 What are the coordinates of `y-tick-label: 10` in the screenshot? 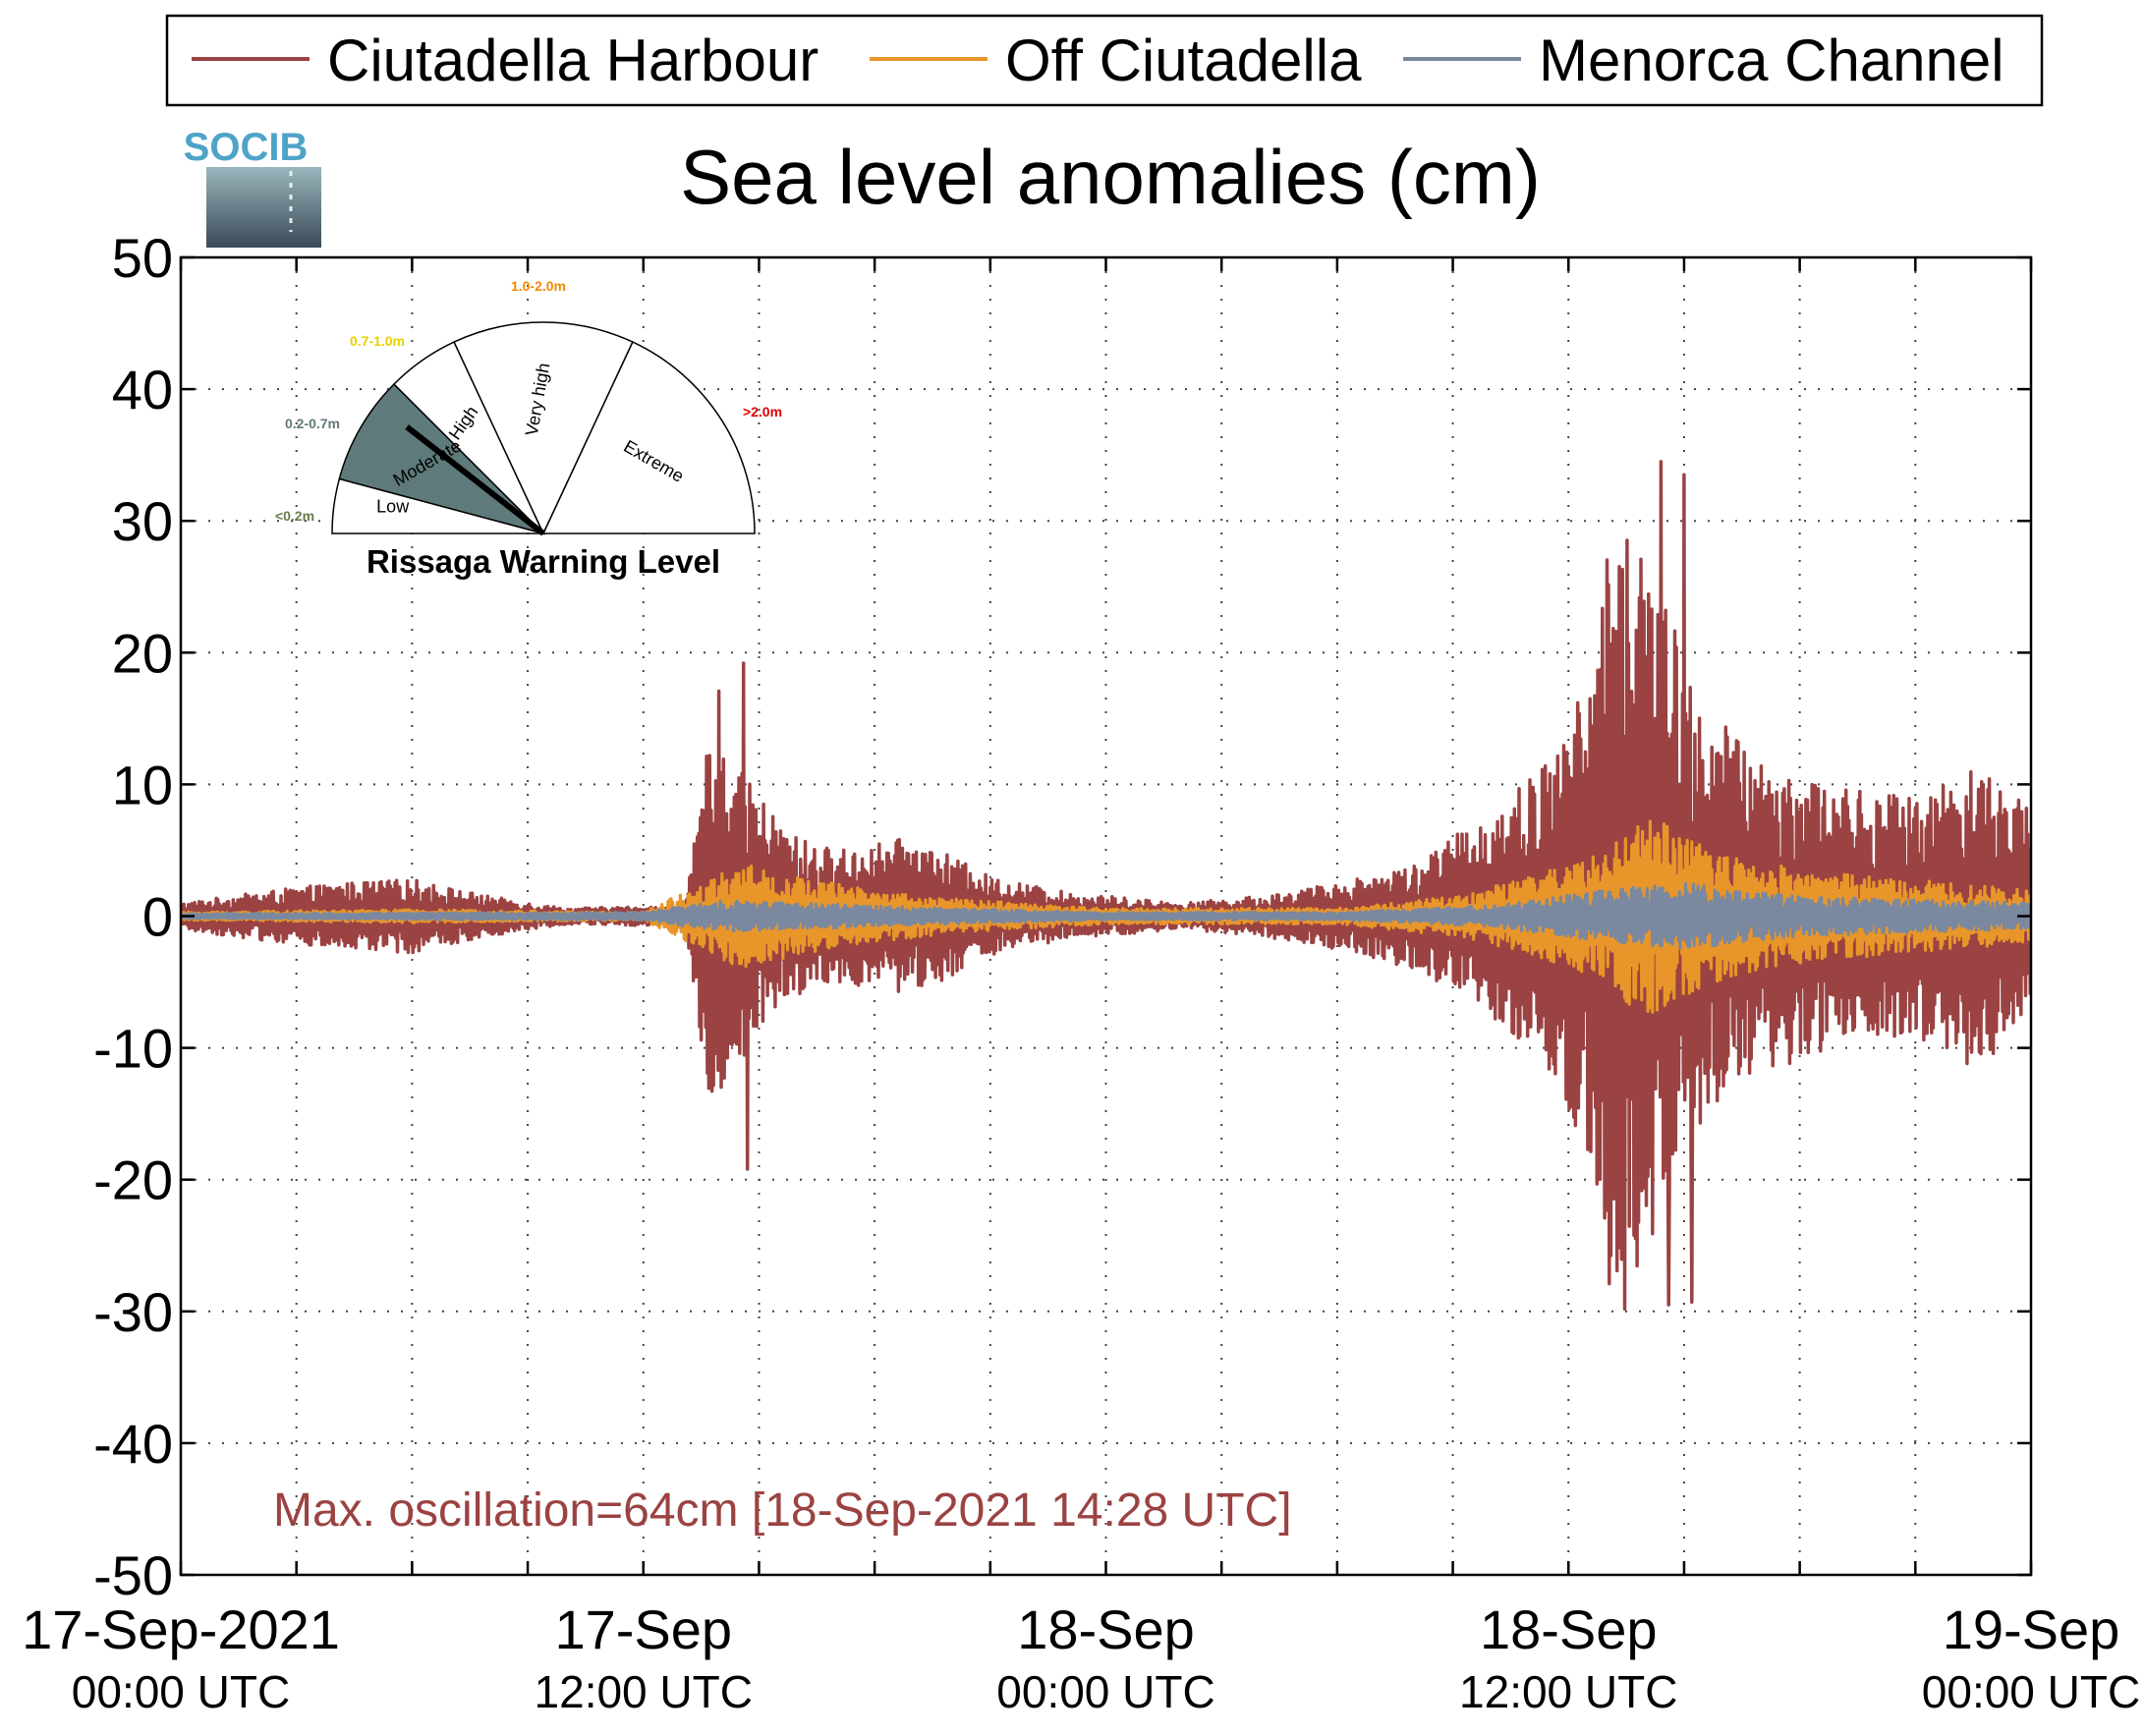 It's located at (142, 784).